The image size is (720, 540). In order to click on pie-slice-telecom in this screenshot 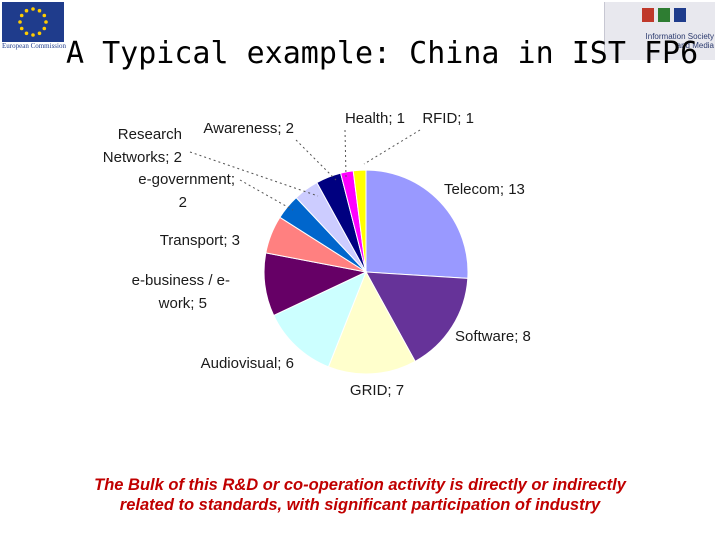, I will do `click(417, 224)`.